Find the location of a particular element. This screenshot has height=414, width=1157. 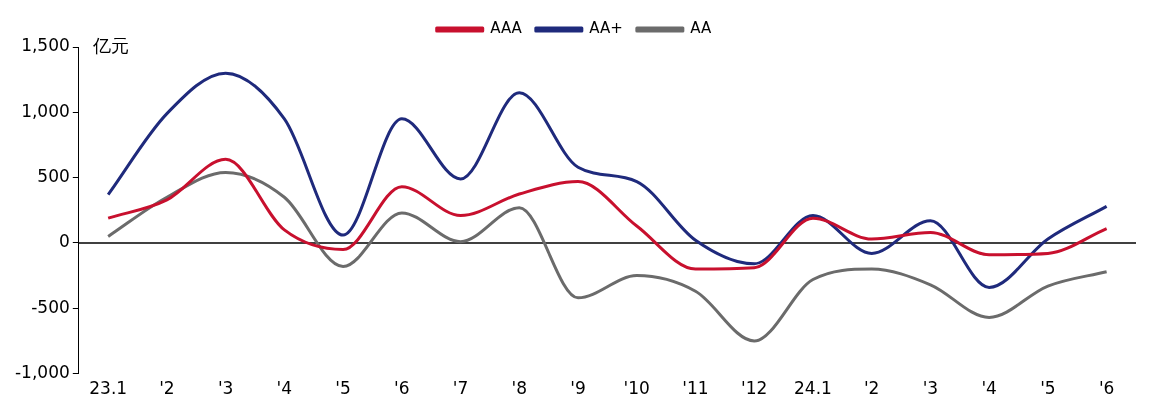

y-tick-label: 1,500 is located at coordinates (45, 45).